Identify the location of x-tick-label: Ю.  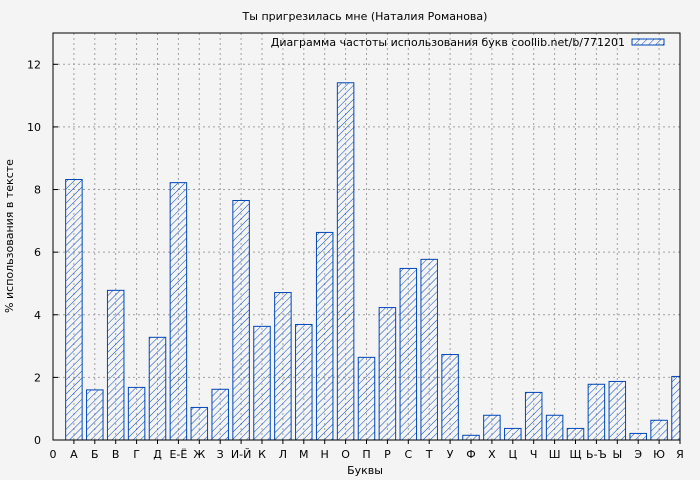
(659, 454).